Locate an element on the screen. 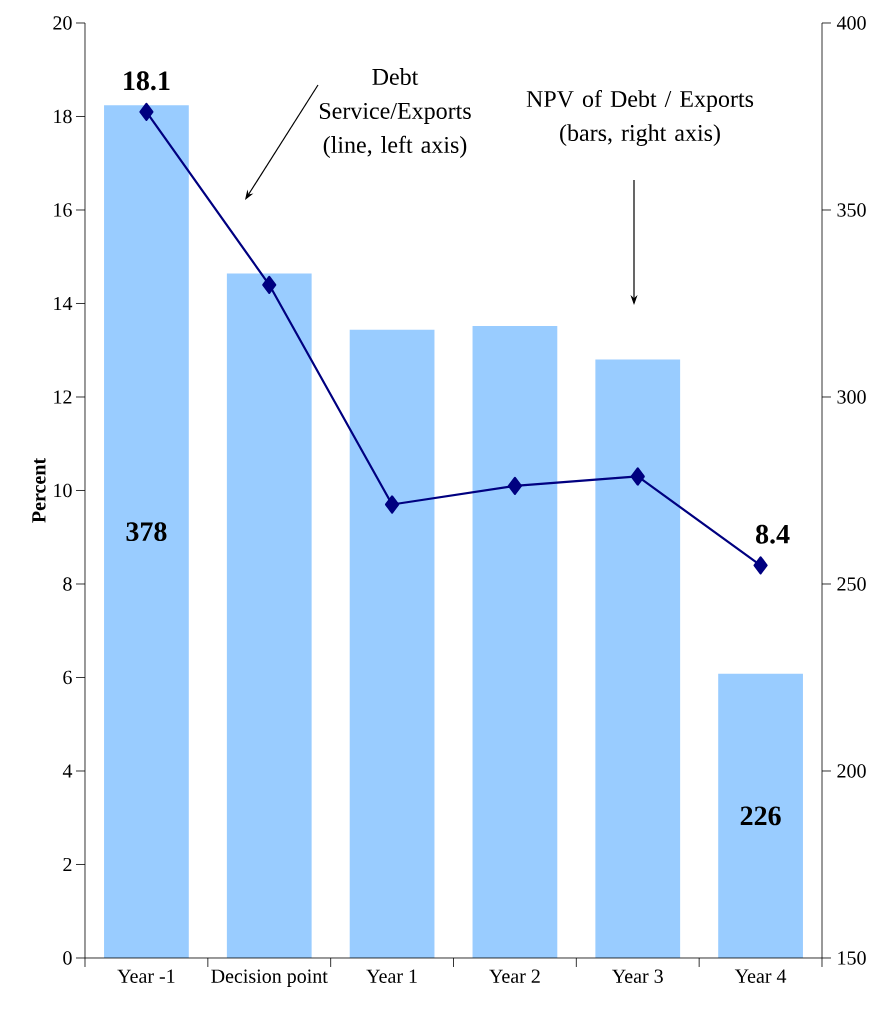  x-tick-label: Year 1 is located at coordinates (391, 976).